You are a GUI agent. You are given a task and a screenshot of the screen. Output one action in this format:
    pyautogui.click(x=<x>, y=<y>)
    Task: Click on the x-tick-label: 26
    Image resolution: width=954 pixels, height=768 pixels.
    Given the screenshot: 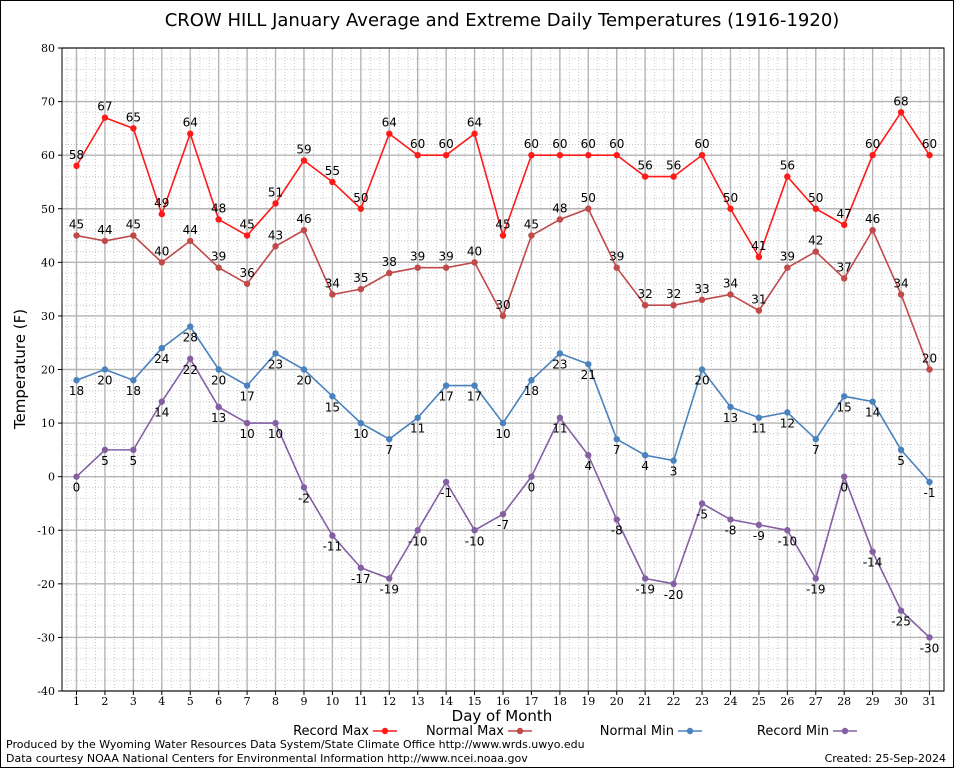 What is the action you would take?
    pyautogui.click(x=787, y=701)
    